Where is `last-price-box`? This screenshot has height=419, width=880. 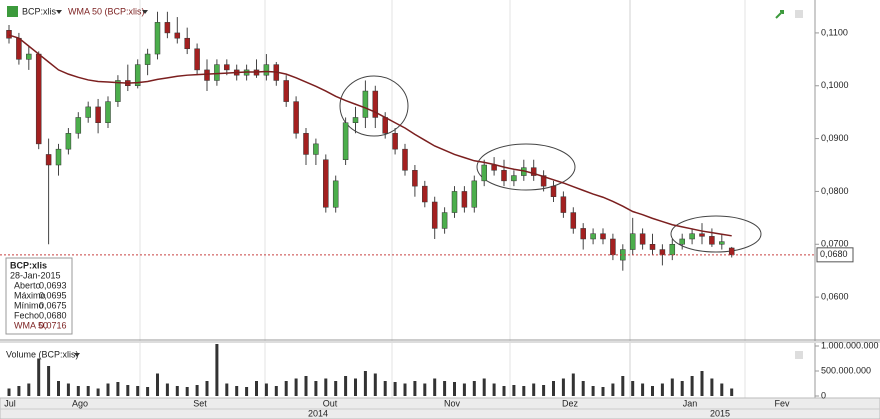 last-price-box is located at coordinates (835, 255).